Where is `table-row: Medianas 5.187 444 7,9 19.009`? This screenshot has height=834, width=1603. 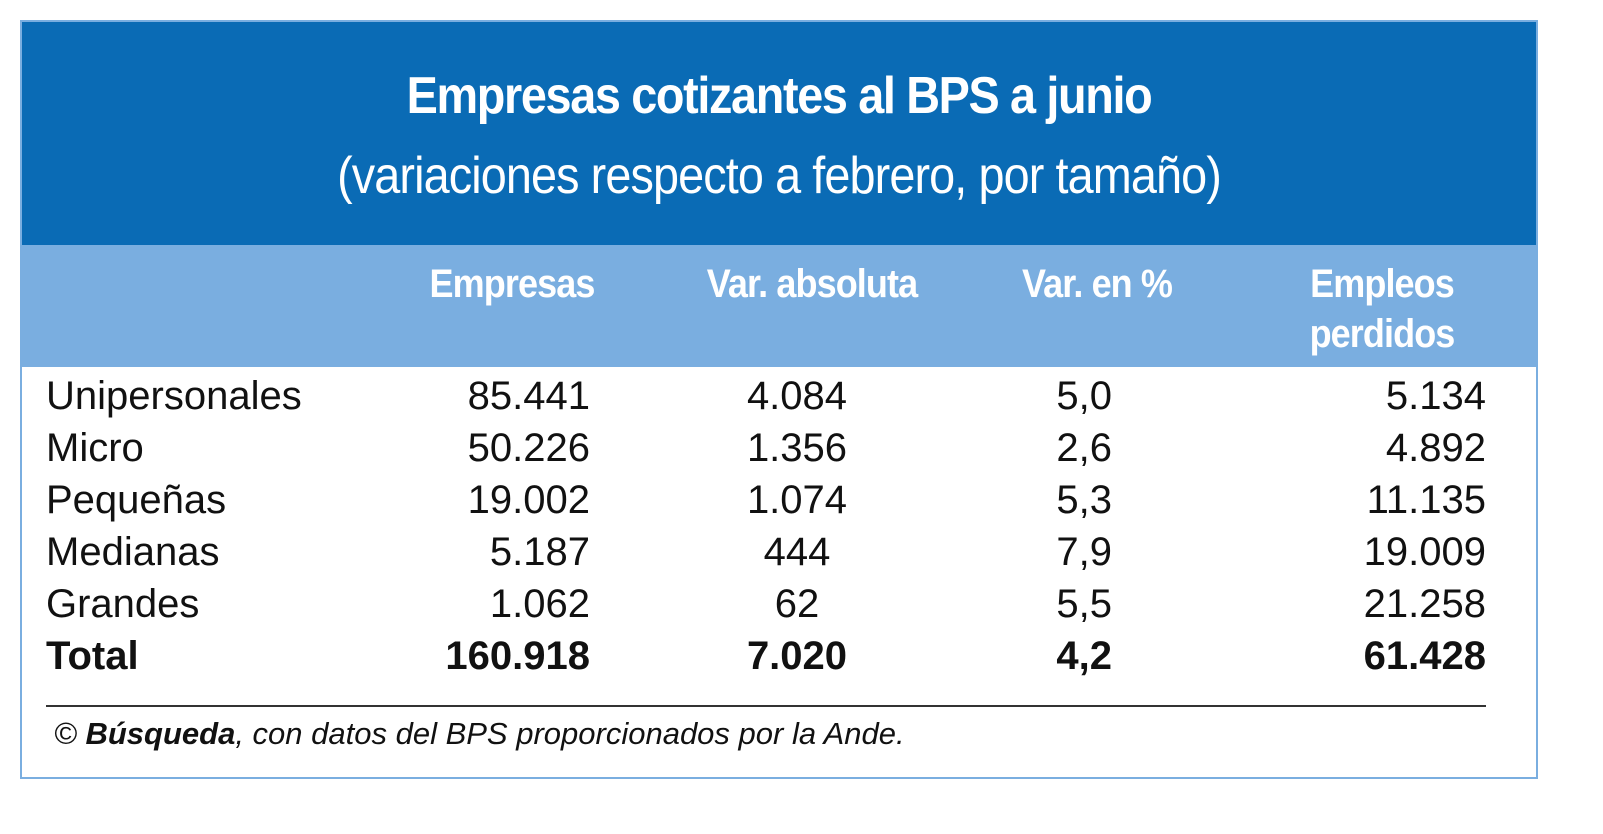 table-row: Medianas 5.187 444 7,9 19.009 is located at coordinates (779, 552).